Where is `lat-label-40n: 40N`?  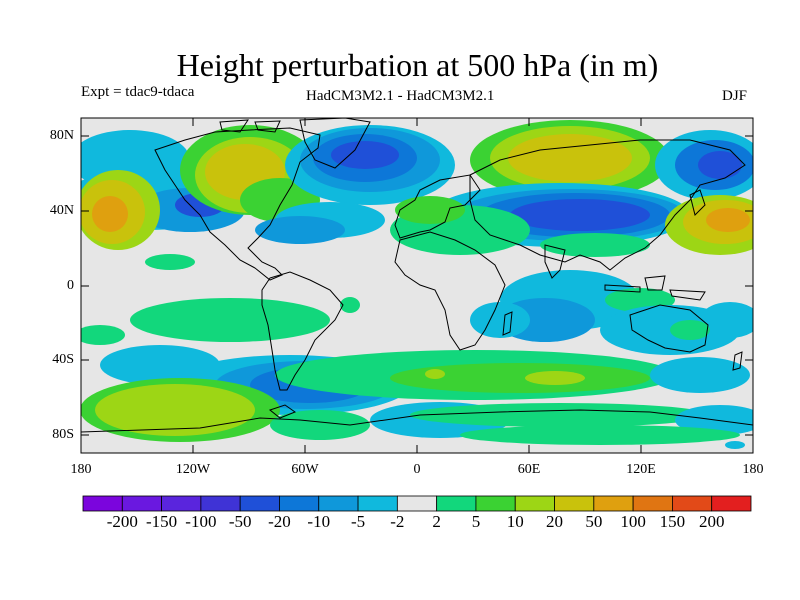
lat-label-40n: 40N is located at coordinates (61, 210).